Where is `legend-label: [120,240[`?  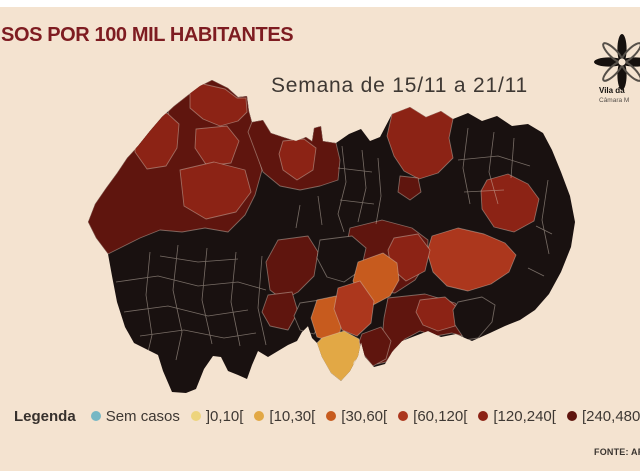 legend-label: [120,240[ is located at coordinates (524, 416).